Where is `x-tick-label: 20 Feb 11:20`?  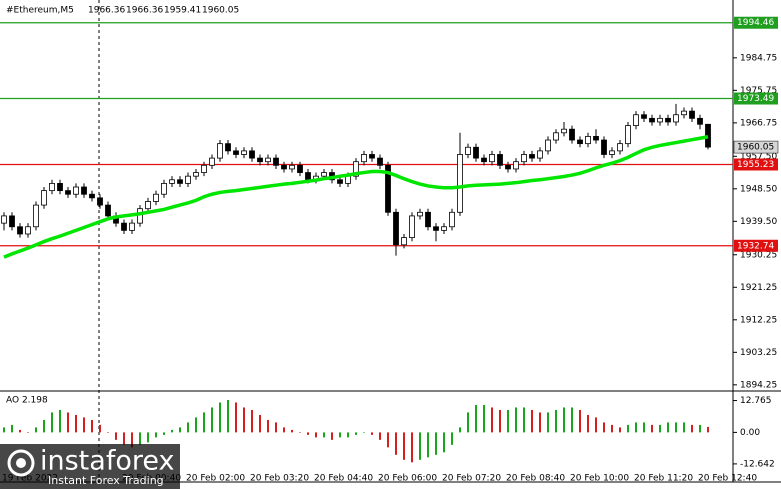 x-tick-label: 20 Feb 11:20 is located at coordinates (663, 479).